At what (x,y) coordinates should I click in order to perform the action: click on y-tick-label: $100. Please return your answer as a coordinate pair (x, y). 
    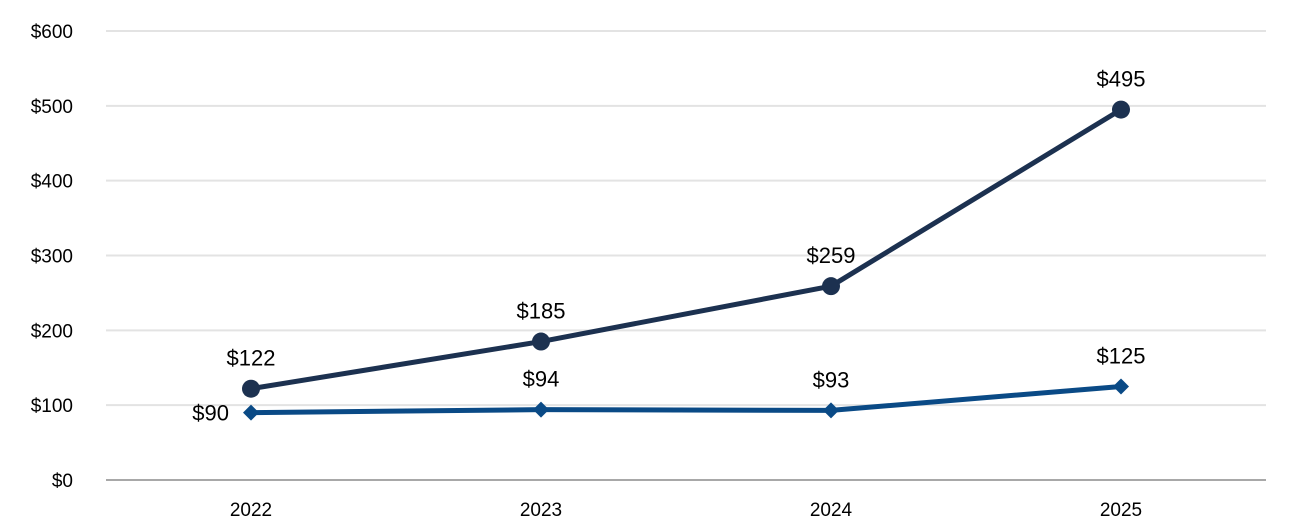
    Looking at the image, I should click on (52, 406).